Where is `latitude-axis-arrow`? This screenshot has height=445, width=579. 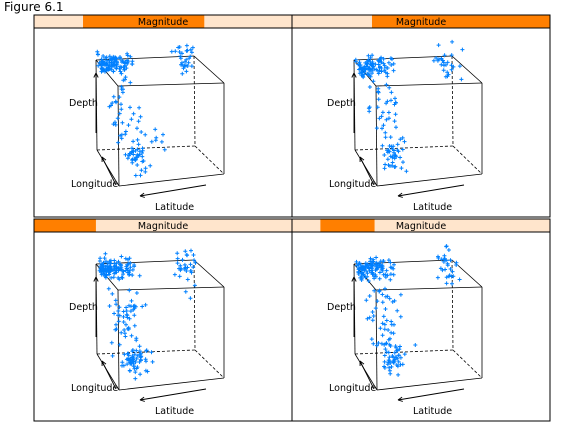
latitude-axis-arrow is located at coordinates (173, 394).